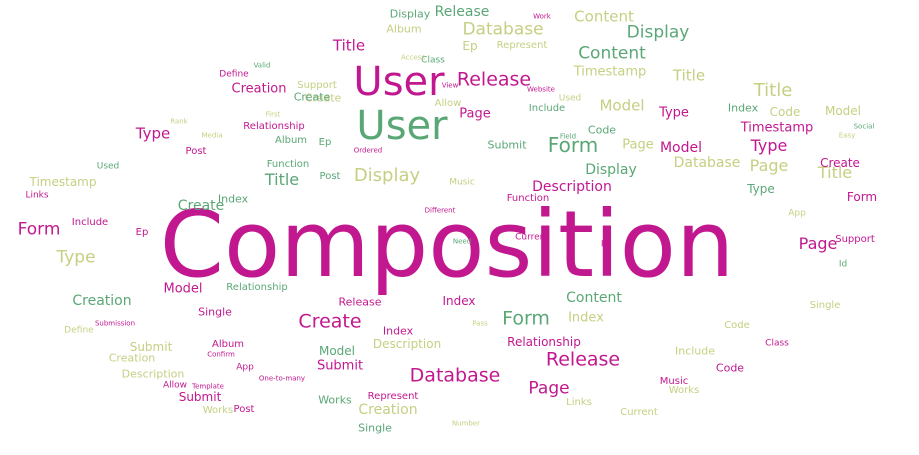 This screenshot has width=919, height=455. I want to click on word: Used, so click(570, 98).